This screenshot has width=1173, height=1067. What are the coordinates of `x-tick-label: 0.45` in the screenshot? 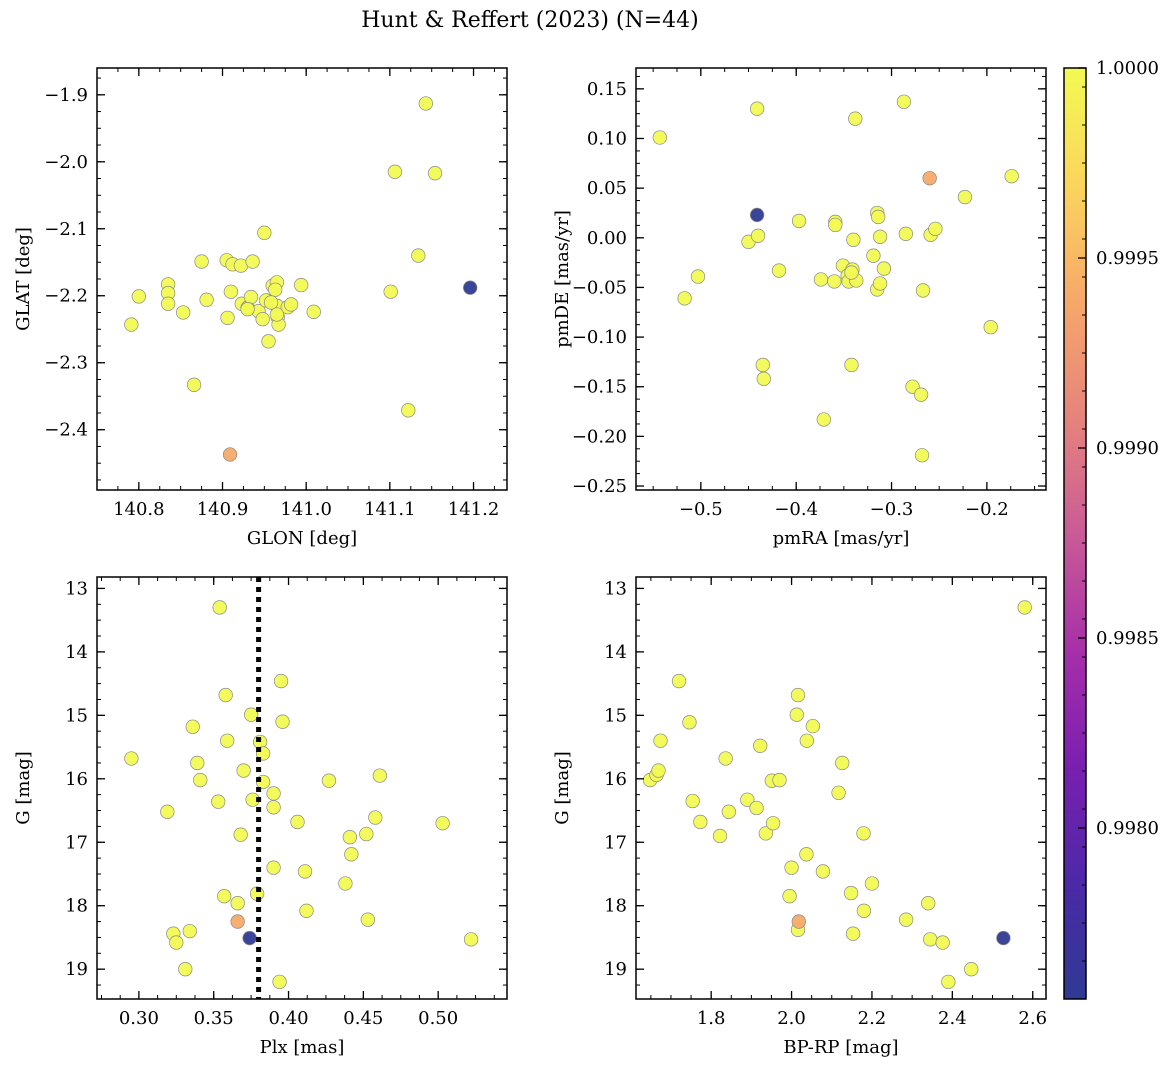 It's located at (363, 1018).